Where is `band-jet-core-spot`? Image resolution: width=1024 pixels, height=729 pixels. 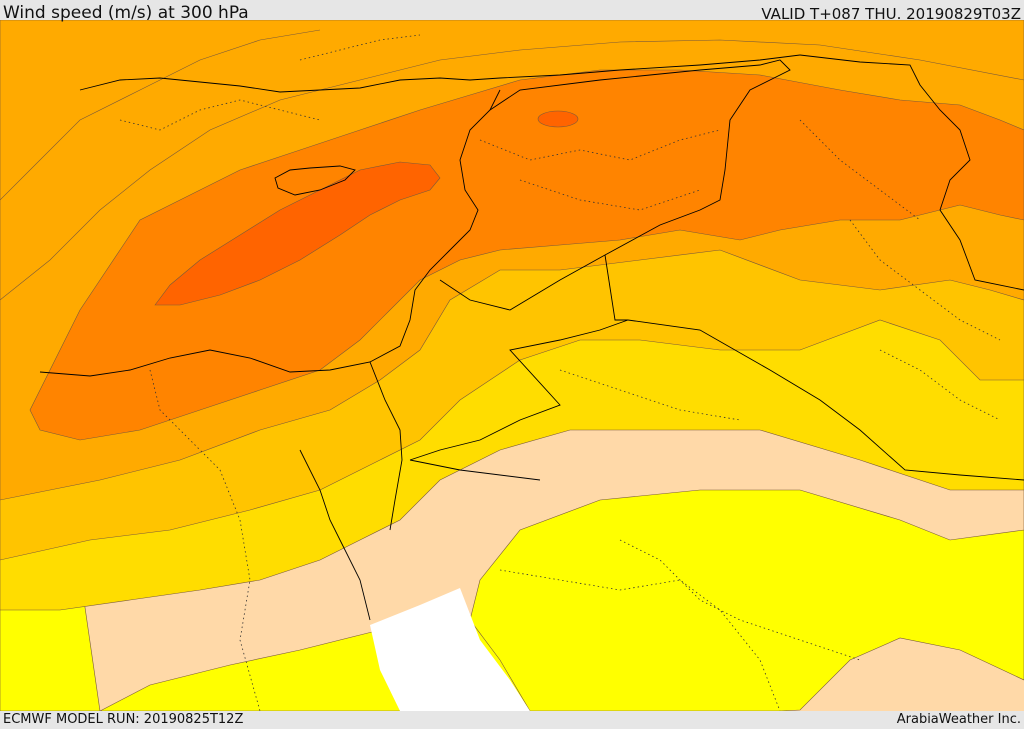
band-jet-core-spot is located at coordinates (558, 119).